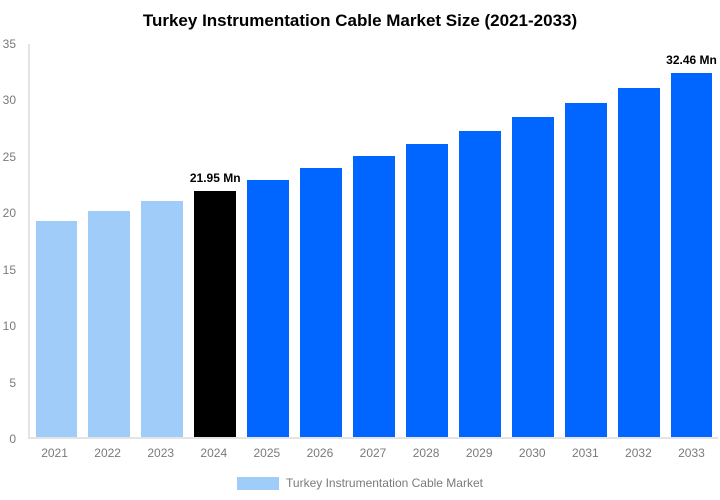  I want to click on x-axis-label-2032: 2032, so click(638, 453).